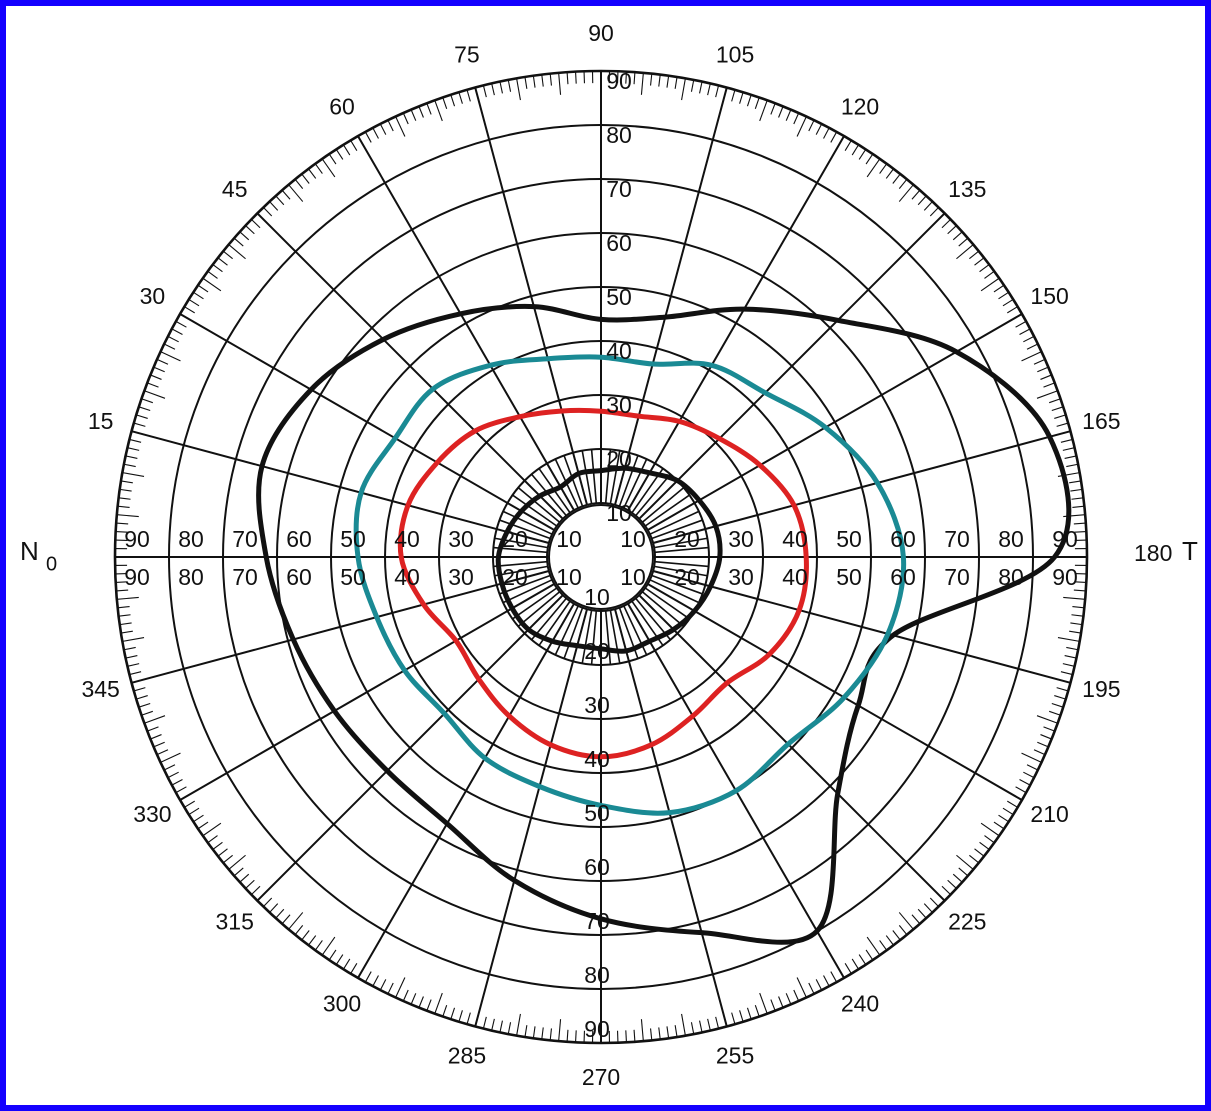  Describe the element at coordinates (735, 55) in the screenshot. I see `meridian-label-105: 105` at that location.